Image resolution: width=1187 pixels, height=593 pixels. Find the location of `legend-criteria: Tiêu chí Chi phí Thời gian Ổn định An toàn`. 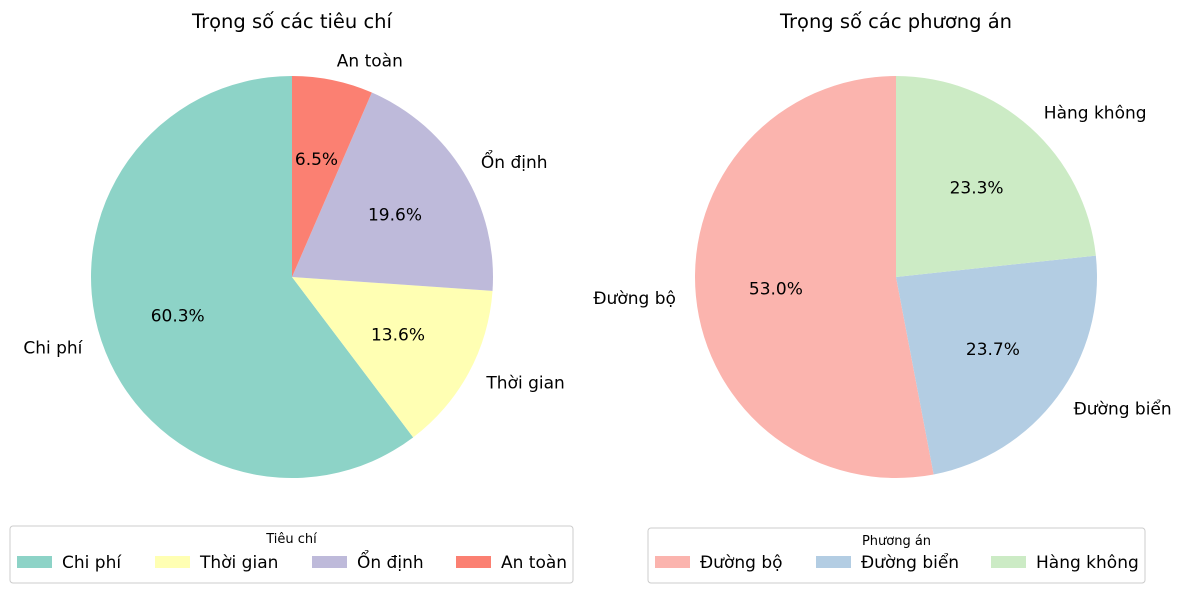

legend-criteria: Tiêu chí Chi phí Thời gian Ổn định An toàn is located at coordinates (291, 554).